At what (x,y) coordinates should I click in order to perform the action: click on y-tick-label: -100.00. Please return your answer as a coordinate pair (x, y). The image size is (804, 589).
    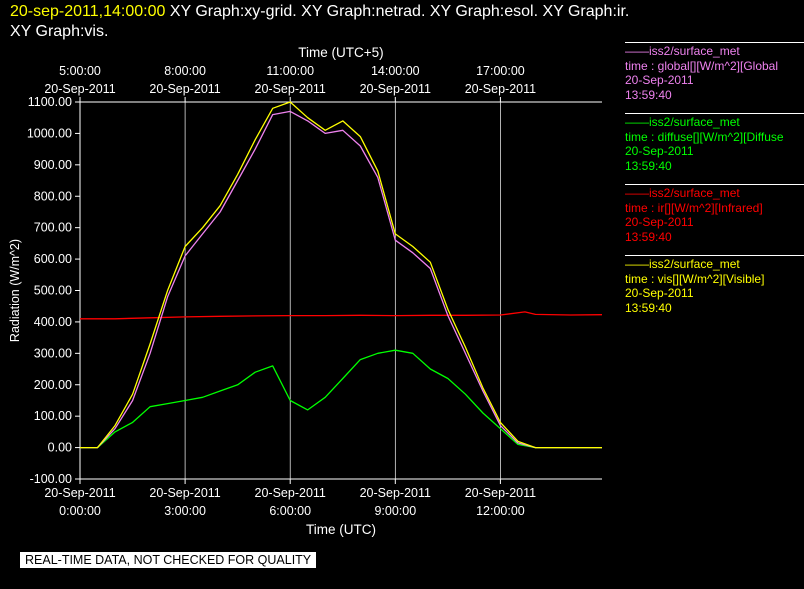
    Looking at the image, I should click on (51, 479).